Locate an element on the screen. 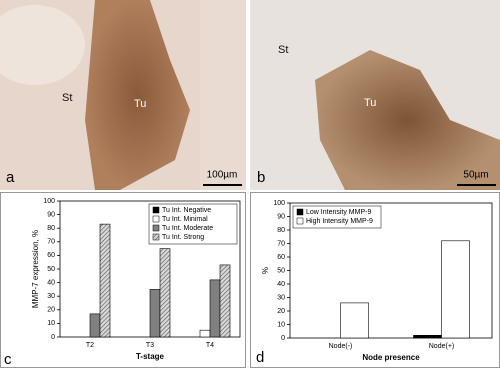  panel-label: c is located at coordinates (8, 359).